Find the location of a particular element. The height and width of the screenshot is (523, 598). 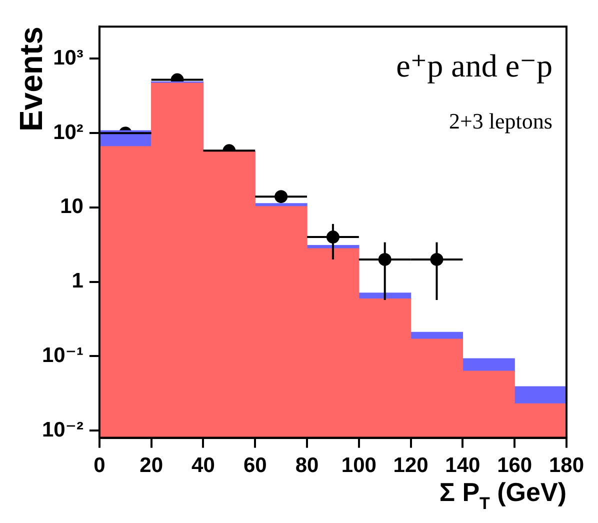

x-tick-label: 100 is located at coordinates (358, 466).